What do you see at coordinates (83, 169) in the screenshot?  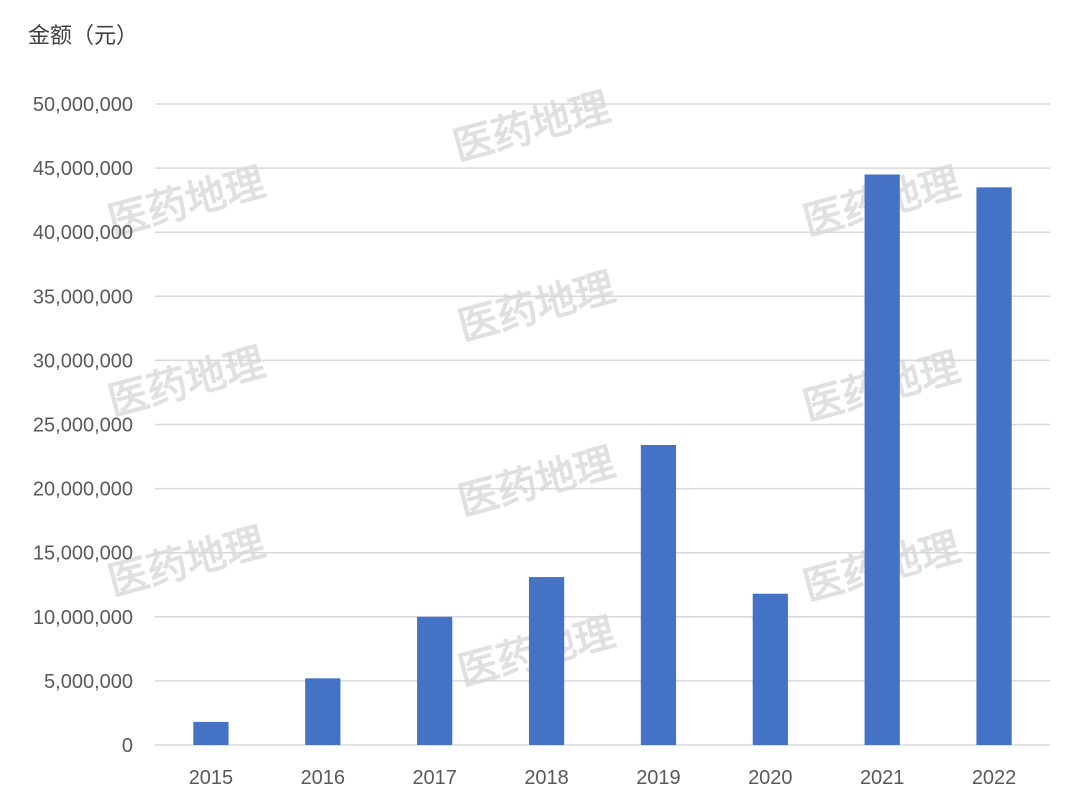 I see `y-tick-label: 45,000,000` at bounding box center [83, 169].